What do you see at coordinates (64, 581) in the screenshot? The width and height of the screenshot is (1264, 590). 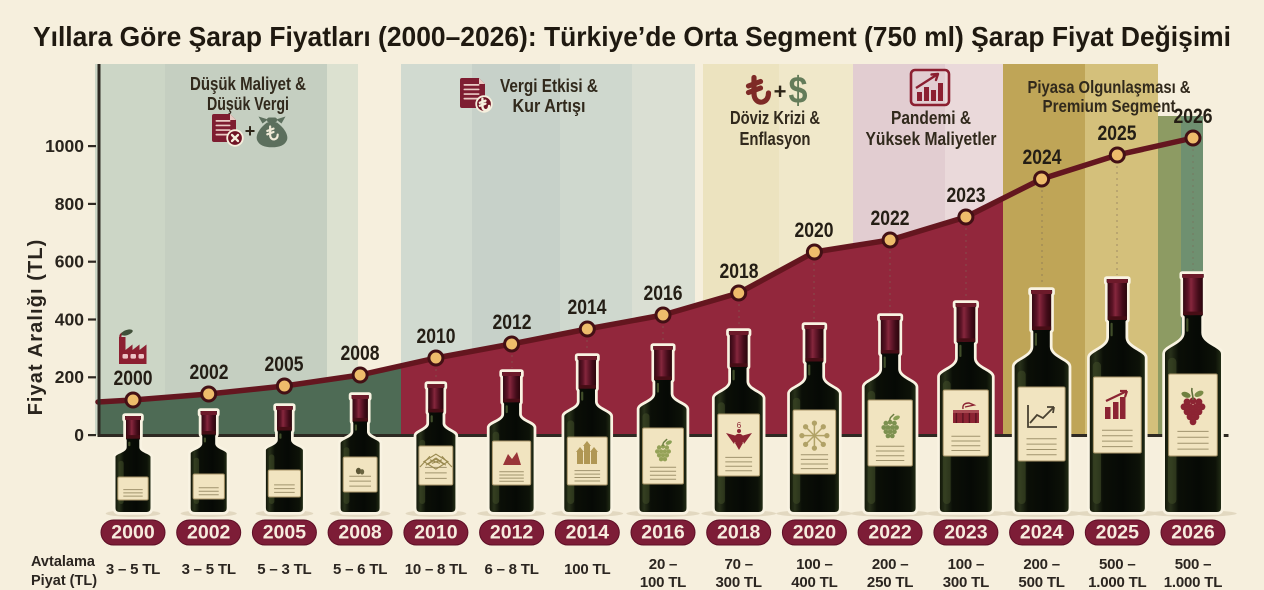 I see `svg-text: Piyat (TL)` at bounding box center [64, 581].